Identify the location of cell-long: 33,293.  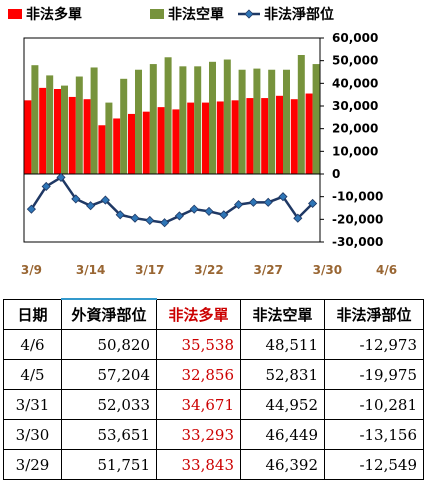
(198, 434).